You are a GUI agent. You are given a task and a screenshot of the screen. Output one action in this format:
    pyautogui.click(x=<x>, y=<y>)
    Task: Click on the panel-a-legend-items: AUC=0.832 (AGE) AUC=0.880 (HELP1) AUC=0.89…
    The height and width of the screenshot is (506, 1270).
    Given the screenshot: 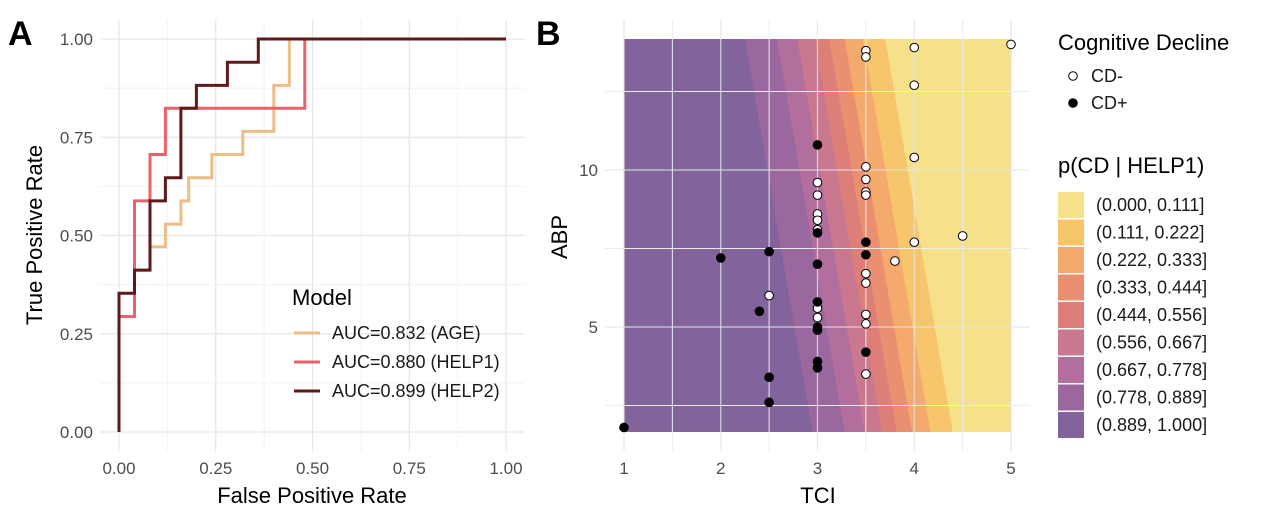 What is the action you would take?
    pyautogui.click(x=397, y=362)
    